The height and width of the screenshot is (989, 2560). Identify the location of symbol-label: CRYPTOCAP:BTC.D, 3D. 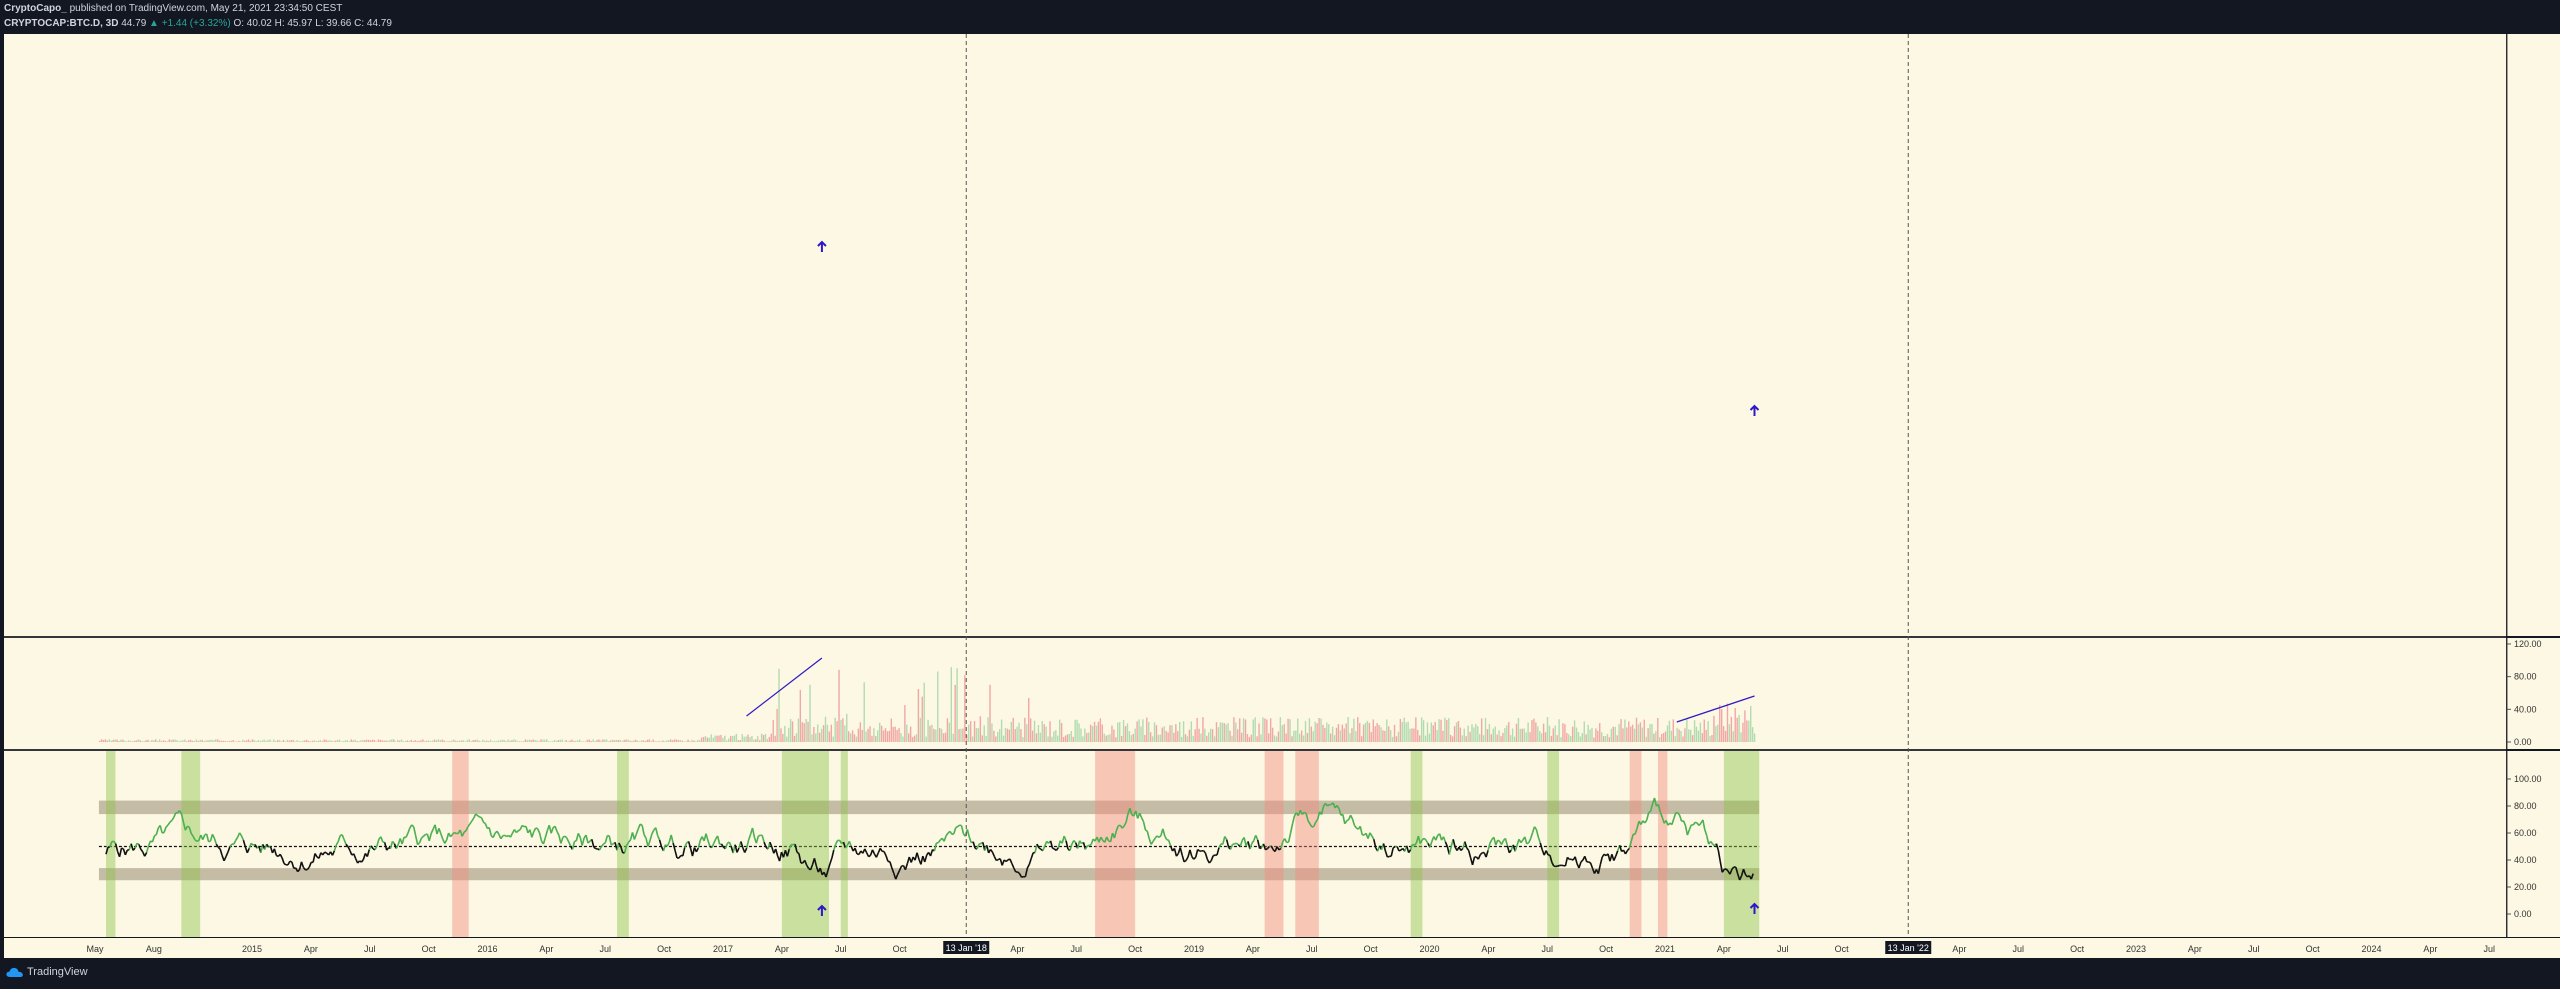
(61, 23).